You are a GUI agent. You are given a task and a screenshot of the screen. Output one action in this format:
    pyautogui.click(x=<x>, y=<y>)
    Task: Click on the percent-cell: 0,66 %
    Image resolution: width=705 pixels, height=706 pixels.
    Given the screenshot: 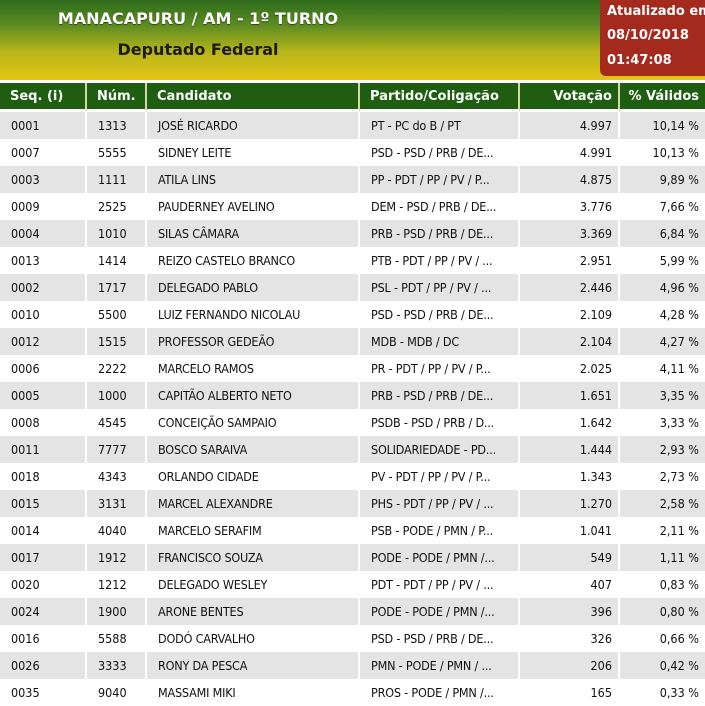 What is the action you would take?
    pyautogui.click(x=662, y=638)
    